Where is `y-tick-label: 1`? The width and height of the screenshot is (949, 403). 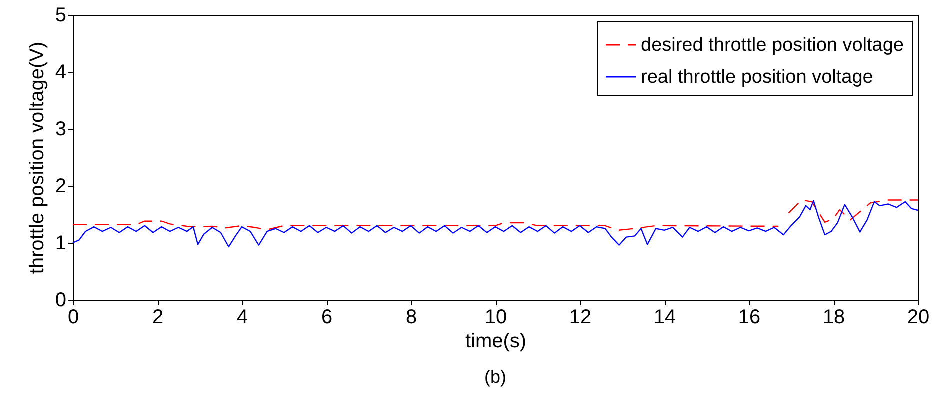
y-tick-label: 1 is located at coordinates (60, 243).